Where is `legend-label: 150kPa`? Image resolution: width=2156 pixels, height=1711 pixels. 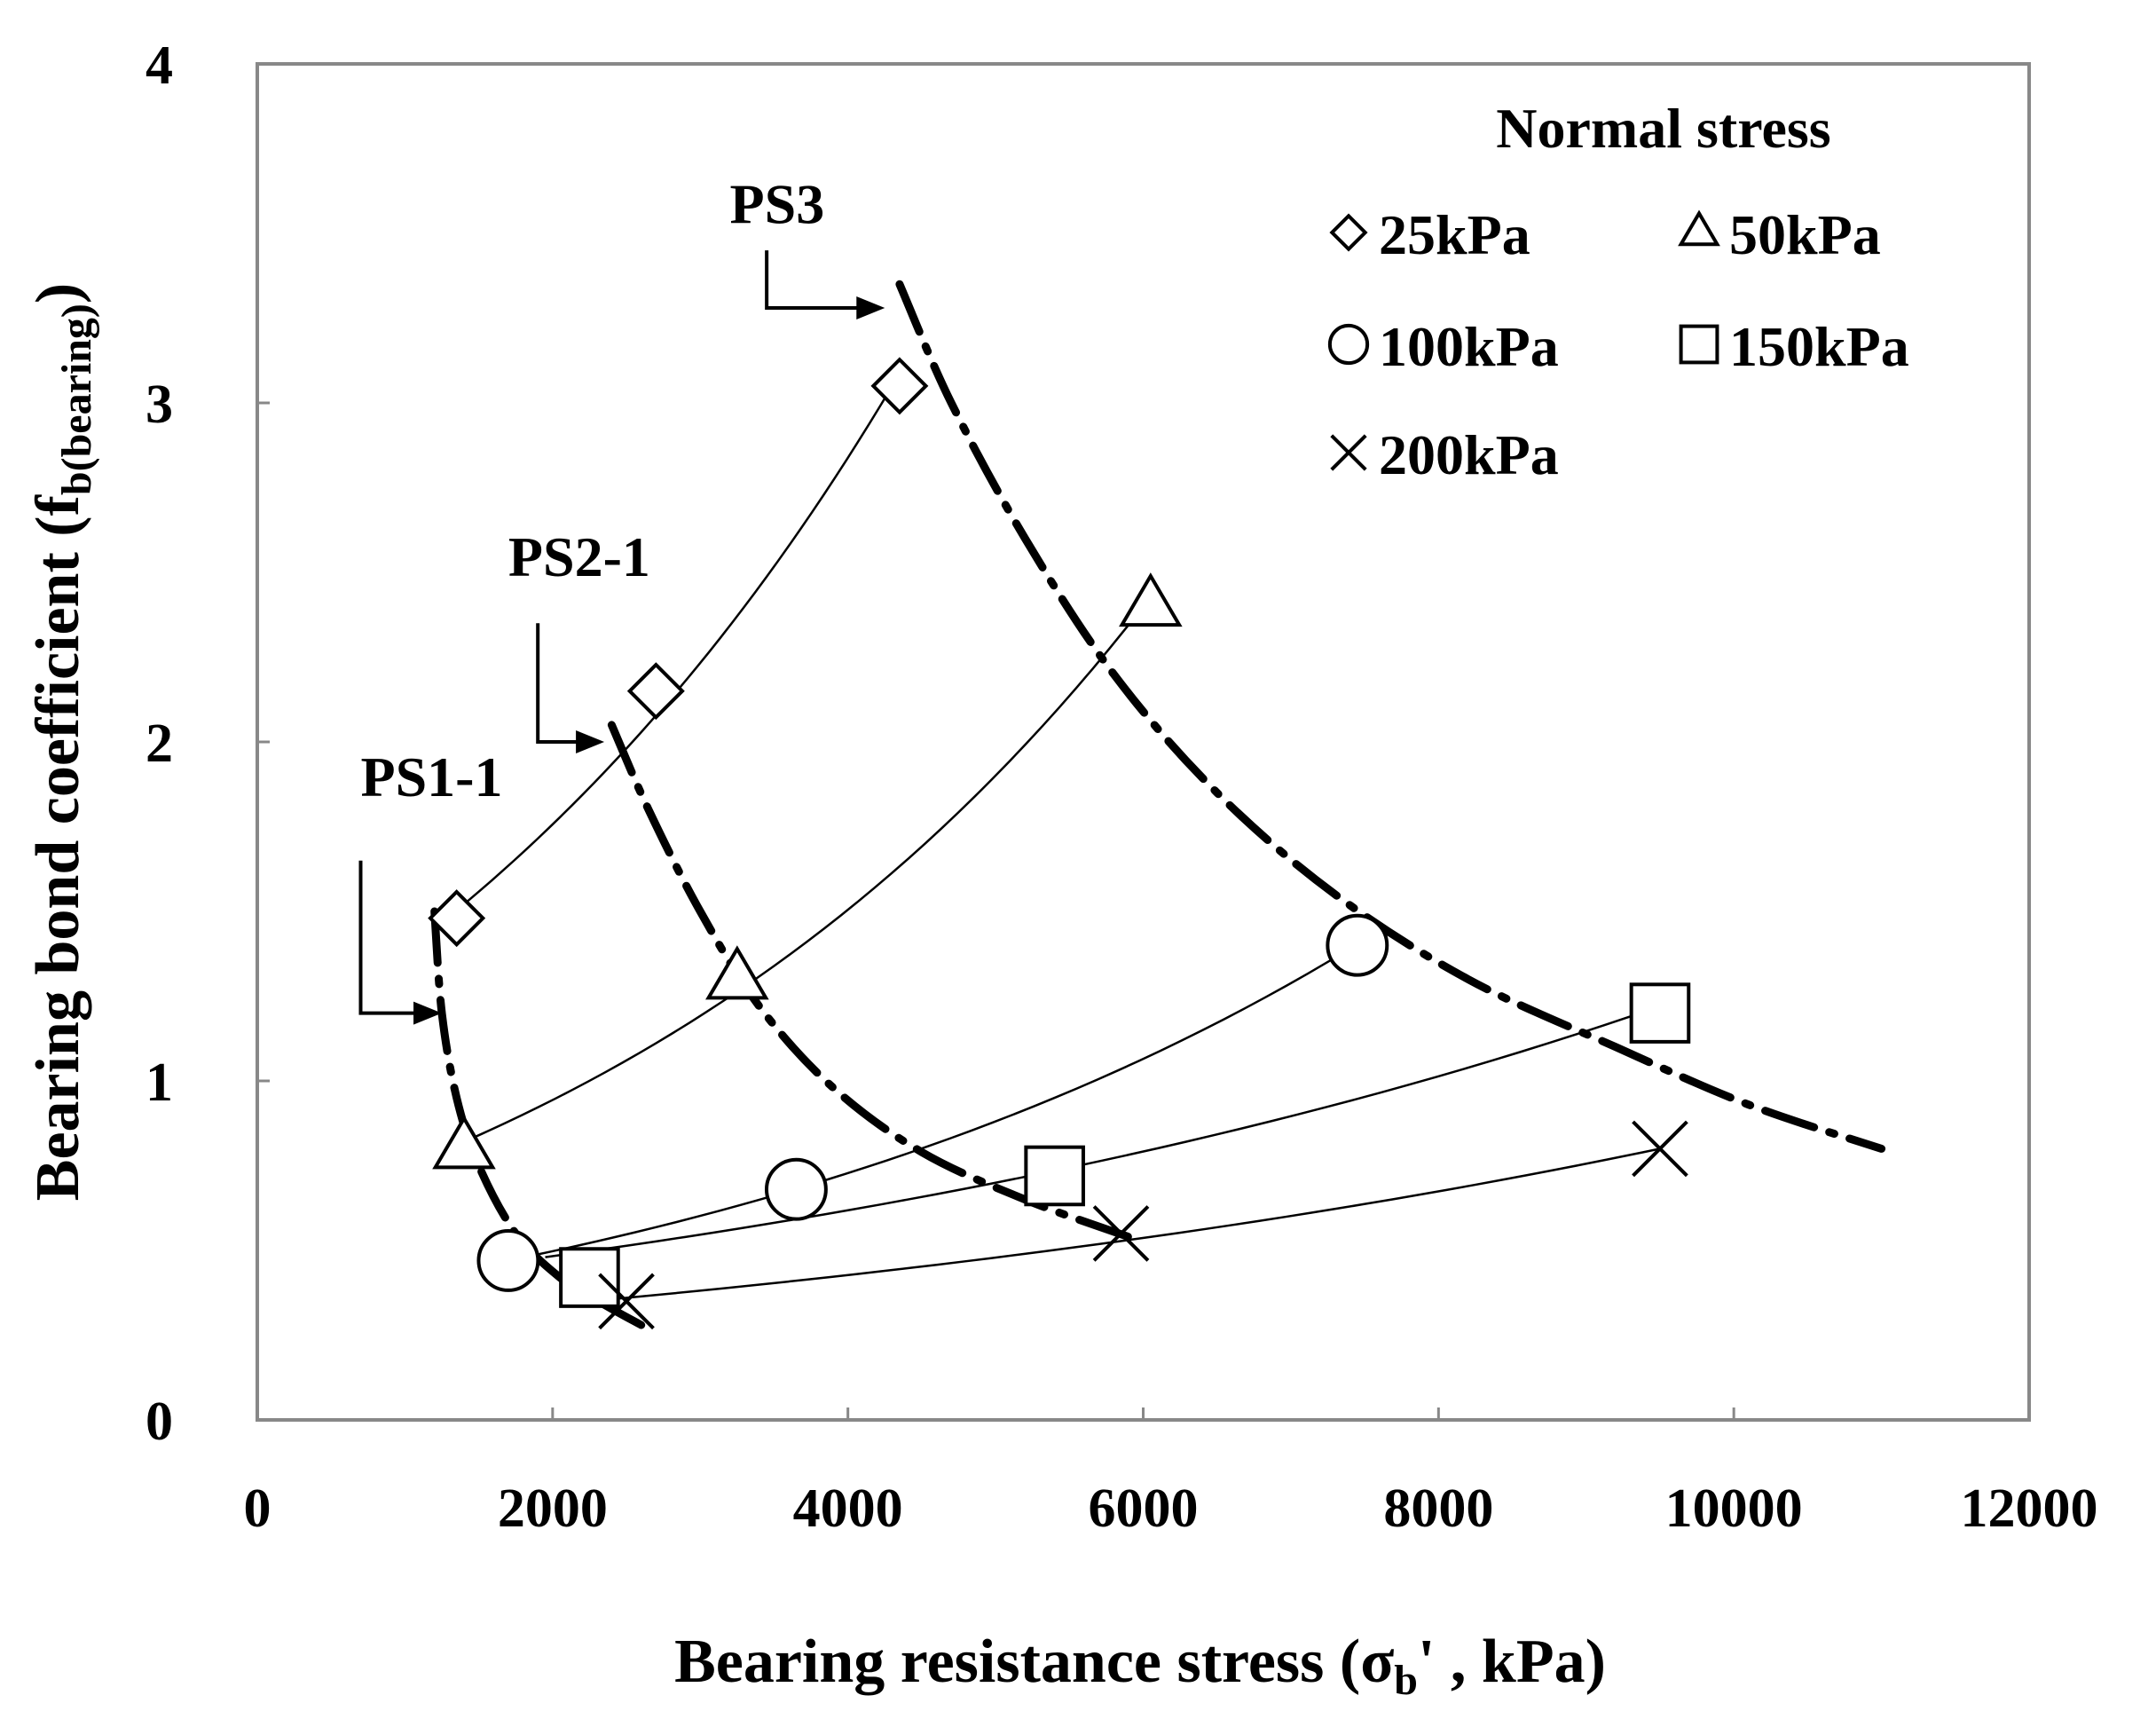 legend-label: 150kPa is located at coordinates (1819, 346).